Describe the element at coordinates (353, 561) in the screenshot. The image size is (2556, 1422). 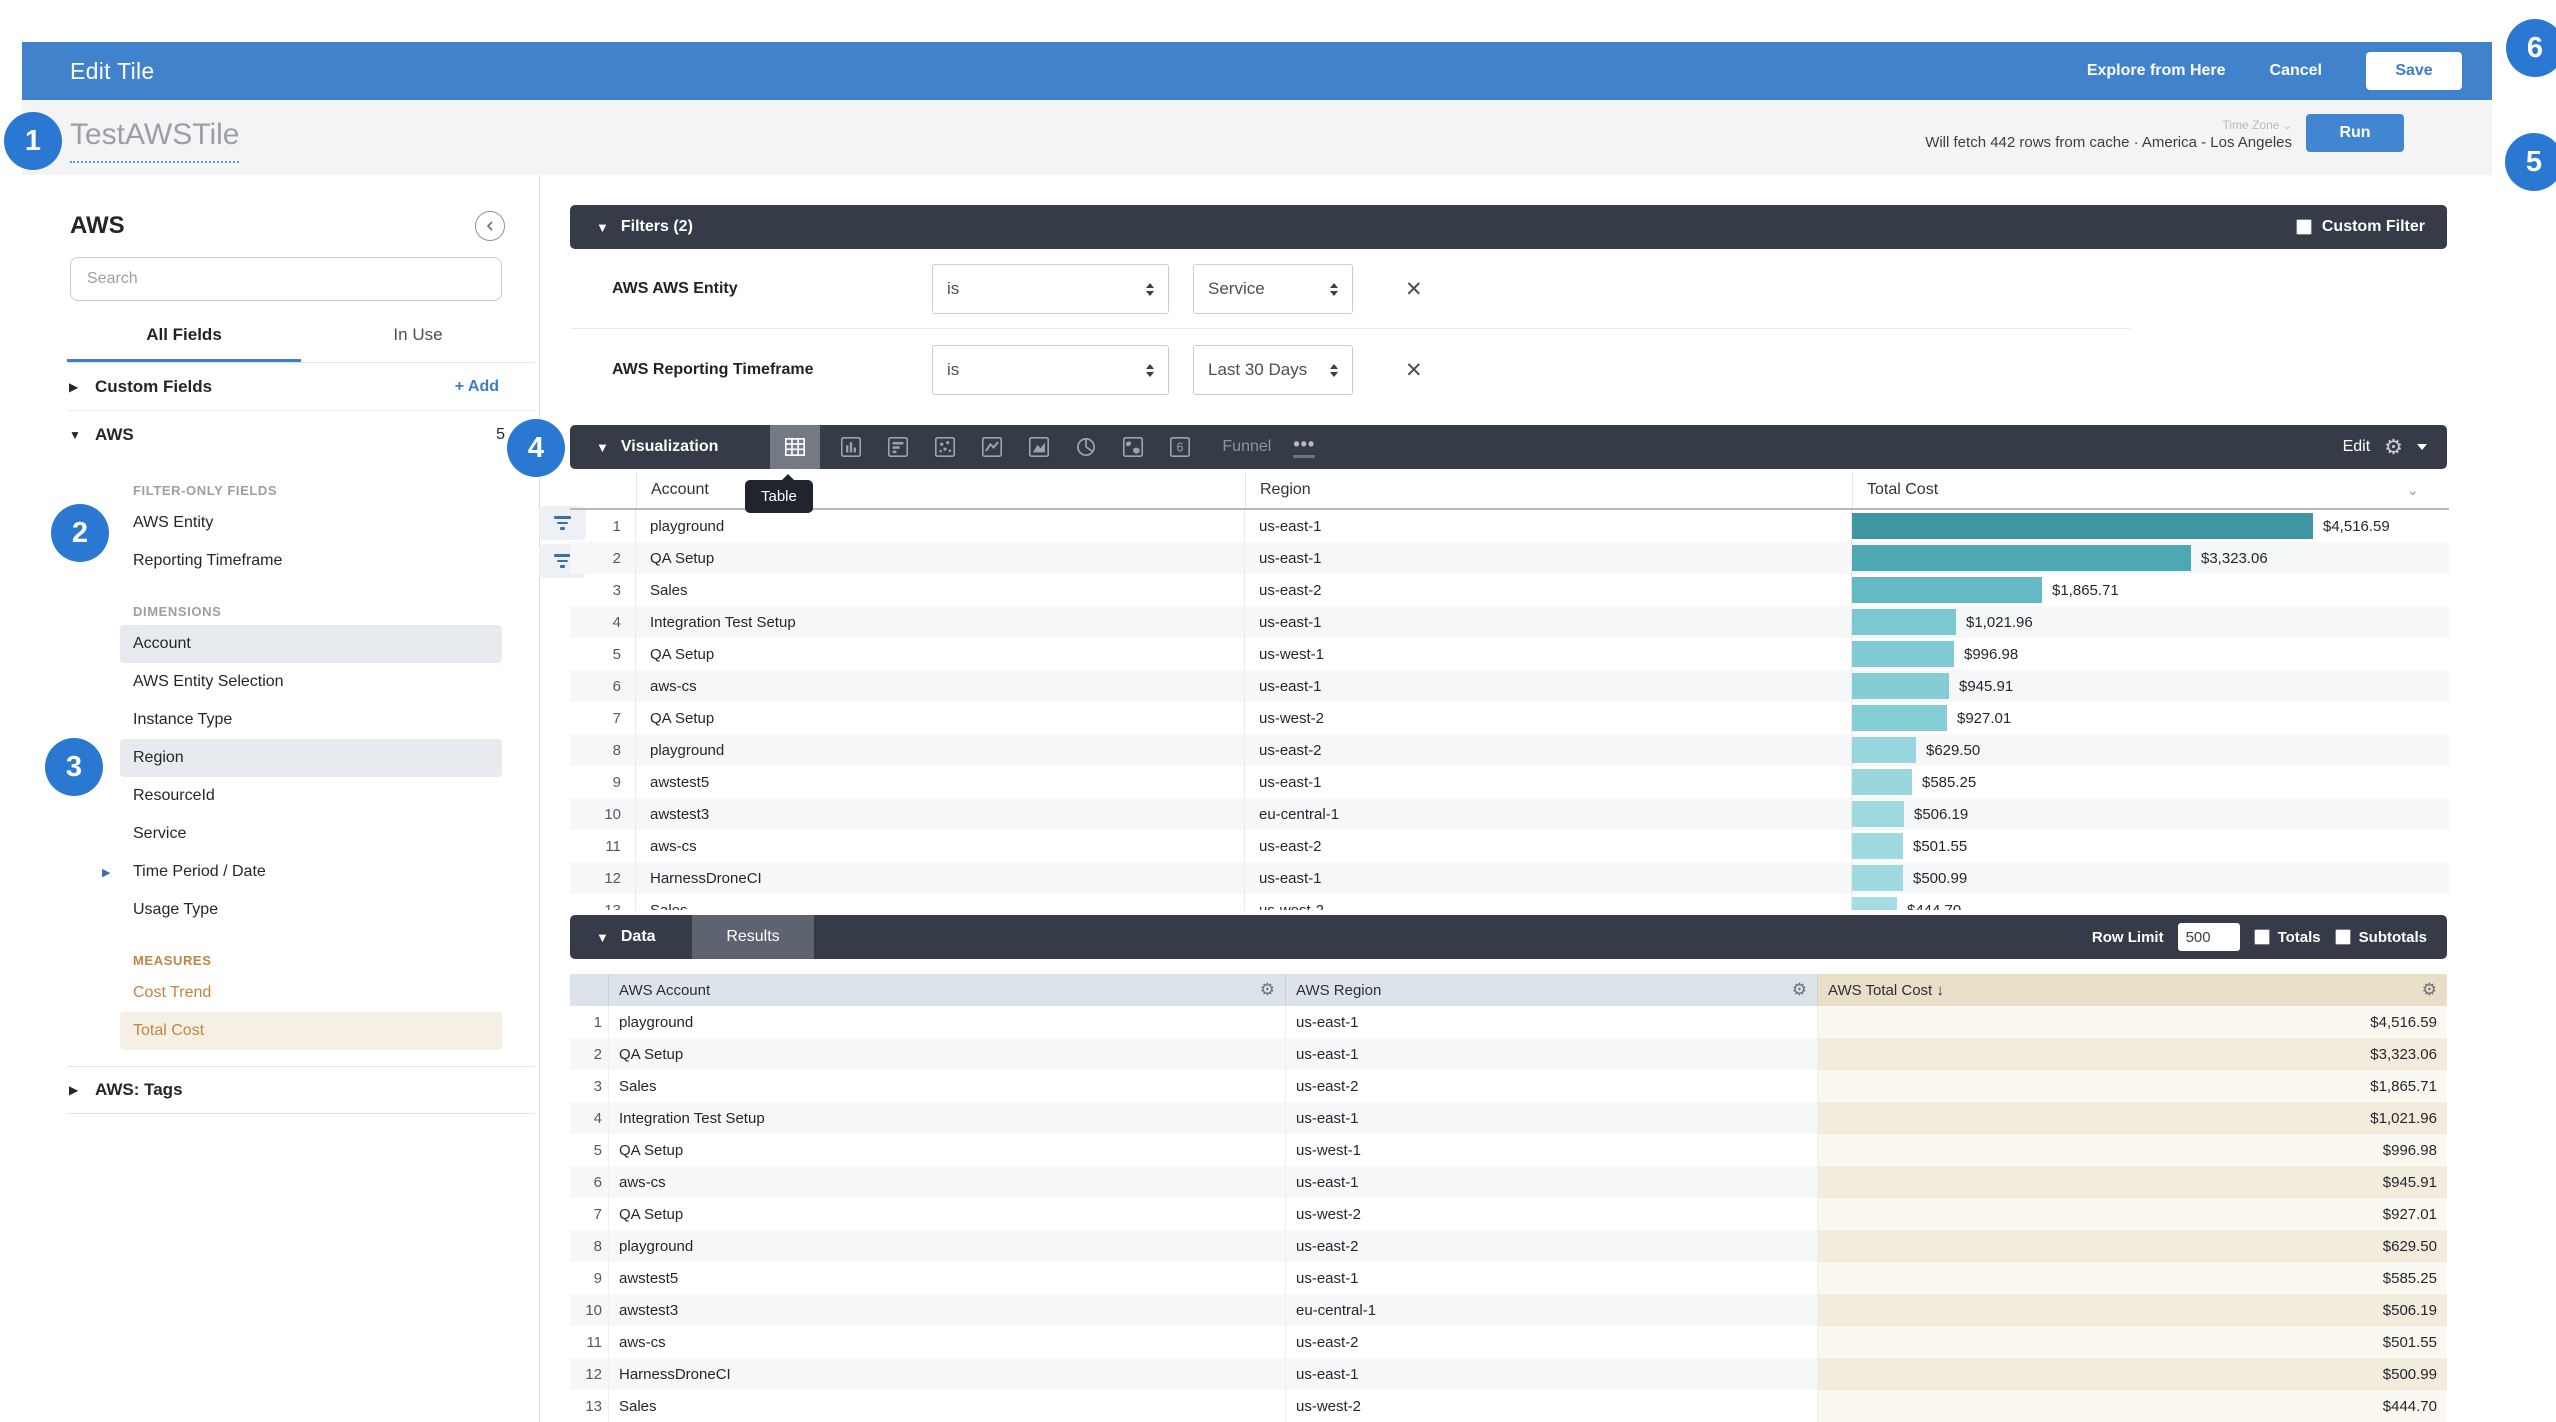
I see `sidebar-field-reporting-timeframe: Reporting Timeframe` at that location.